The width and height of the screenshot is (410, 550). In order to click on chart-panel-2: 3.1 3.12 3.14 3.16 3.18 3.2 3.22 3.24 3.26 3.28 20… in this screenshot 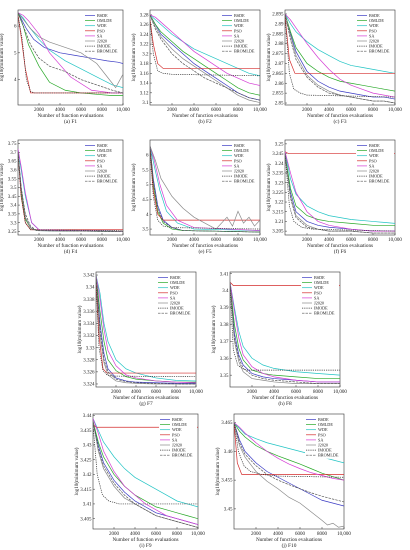, I will do `click(198, 67)`.